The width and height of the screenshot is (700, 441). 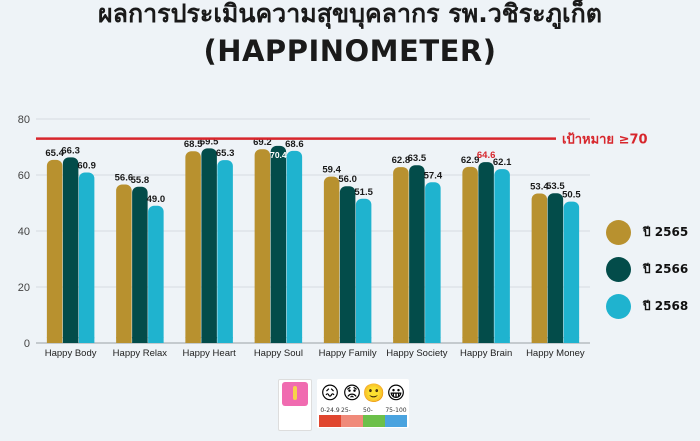 I want to click on thermometer-card, so click(x=295, y=405).